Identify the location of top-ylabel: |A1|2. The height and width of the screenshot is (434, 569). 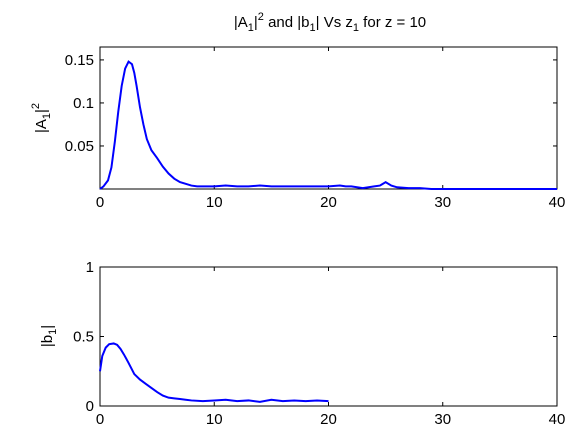
(41, 118).